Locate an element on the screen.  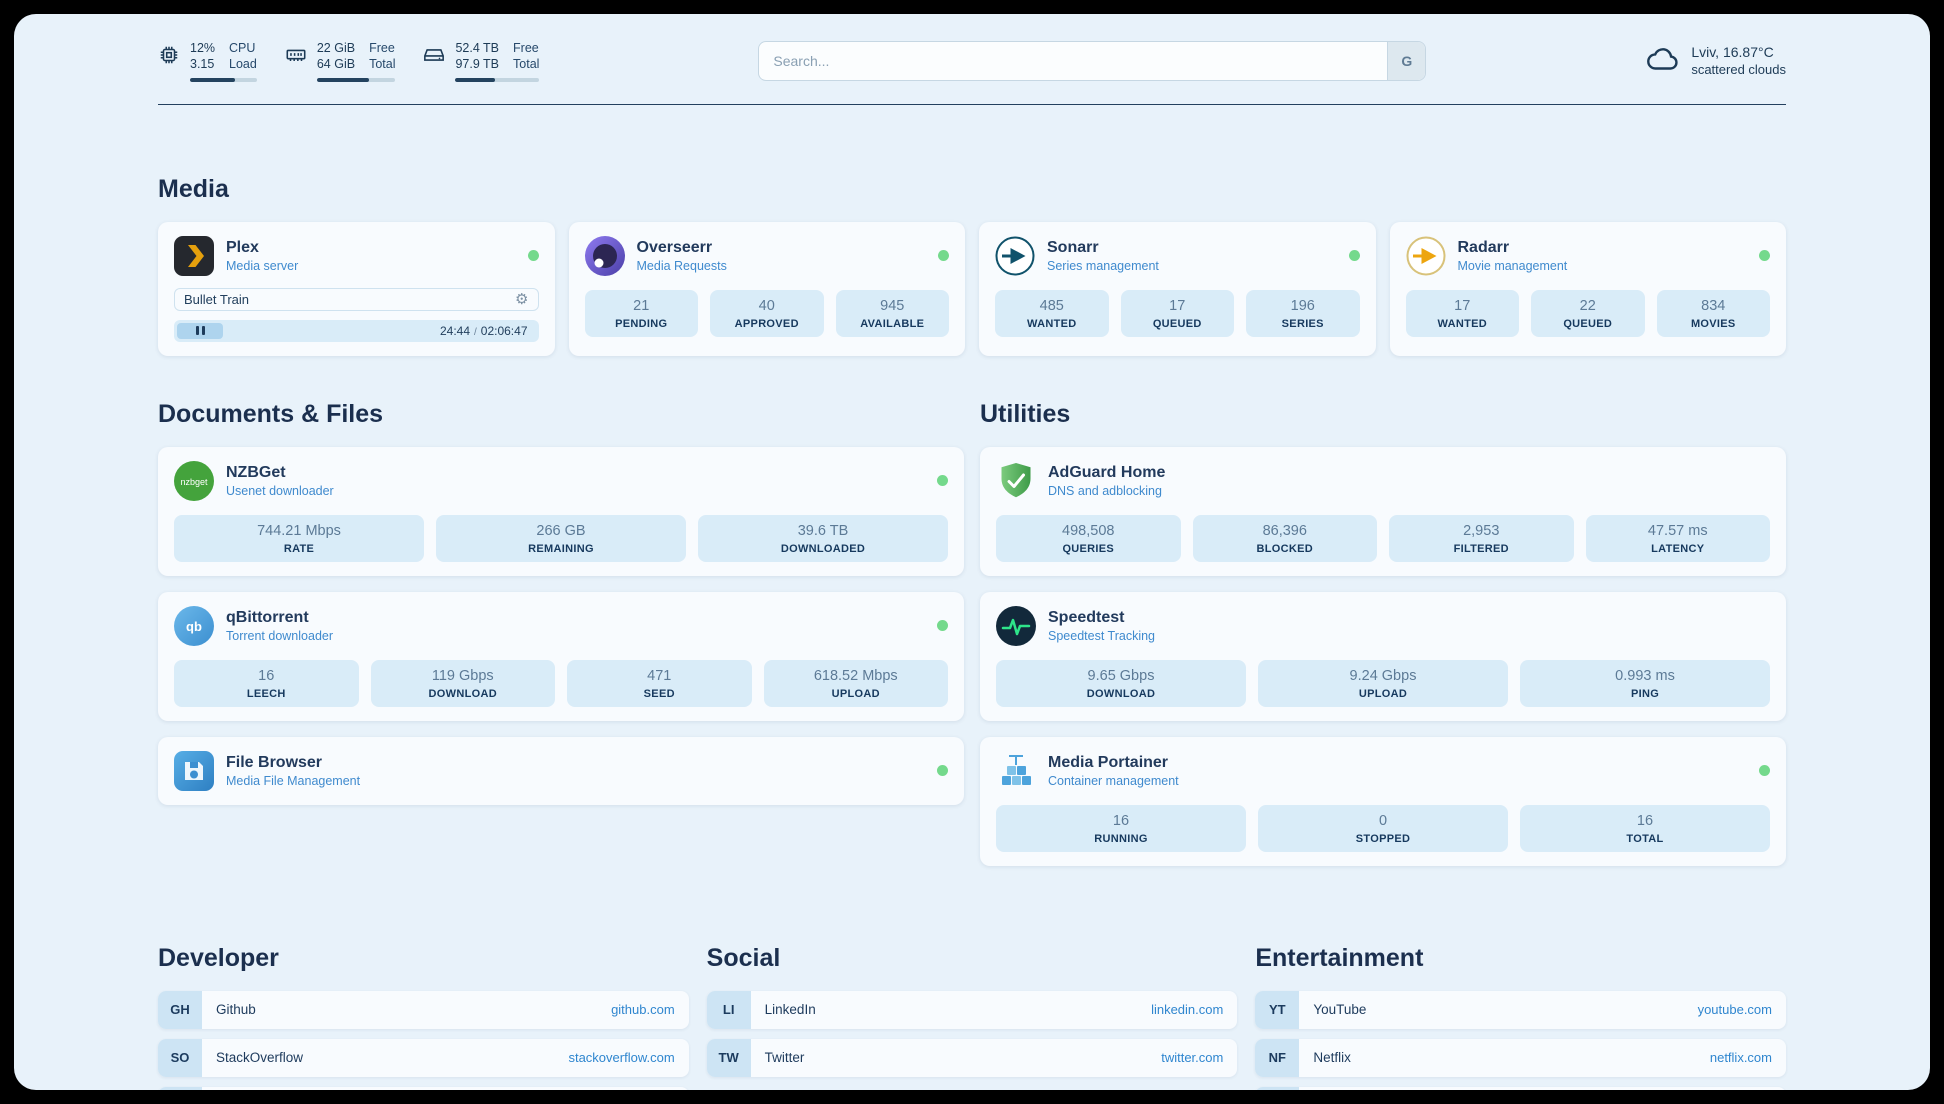
ram-total-value: 64 GiB is located at coordinates (336, 64).